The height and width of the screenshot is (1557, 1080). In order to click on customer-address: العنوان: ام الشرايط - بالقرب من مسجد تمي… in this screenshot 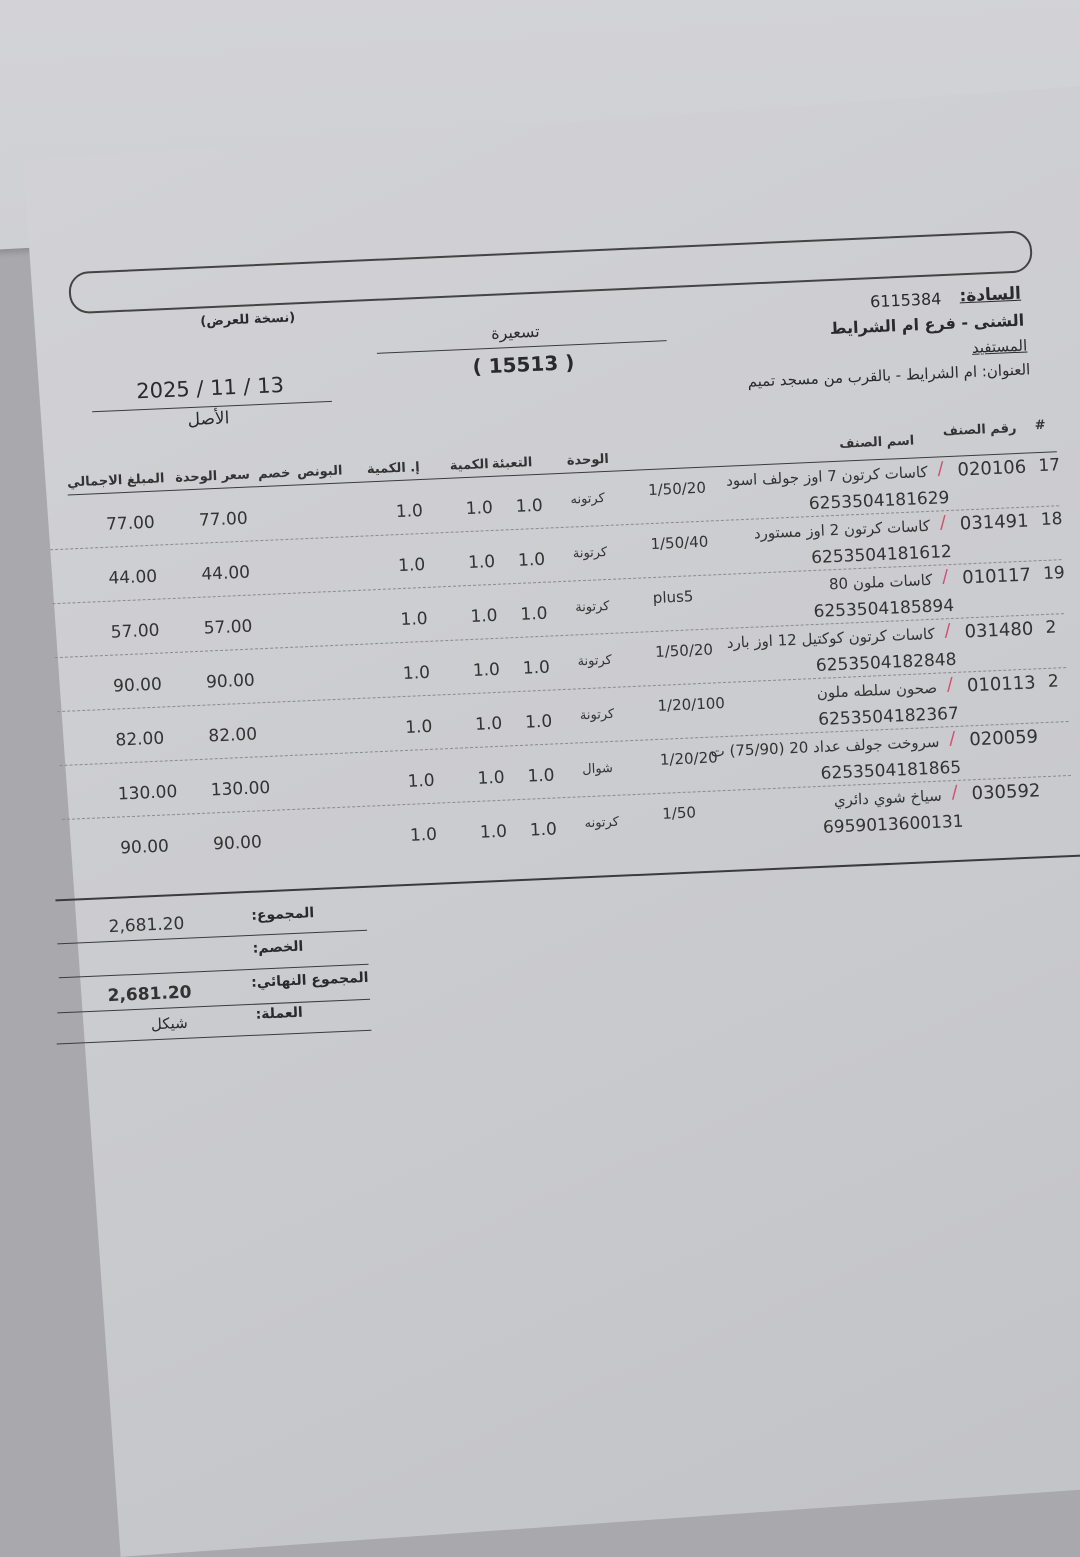, I will do `click(889, 375)`.